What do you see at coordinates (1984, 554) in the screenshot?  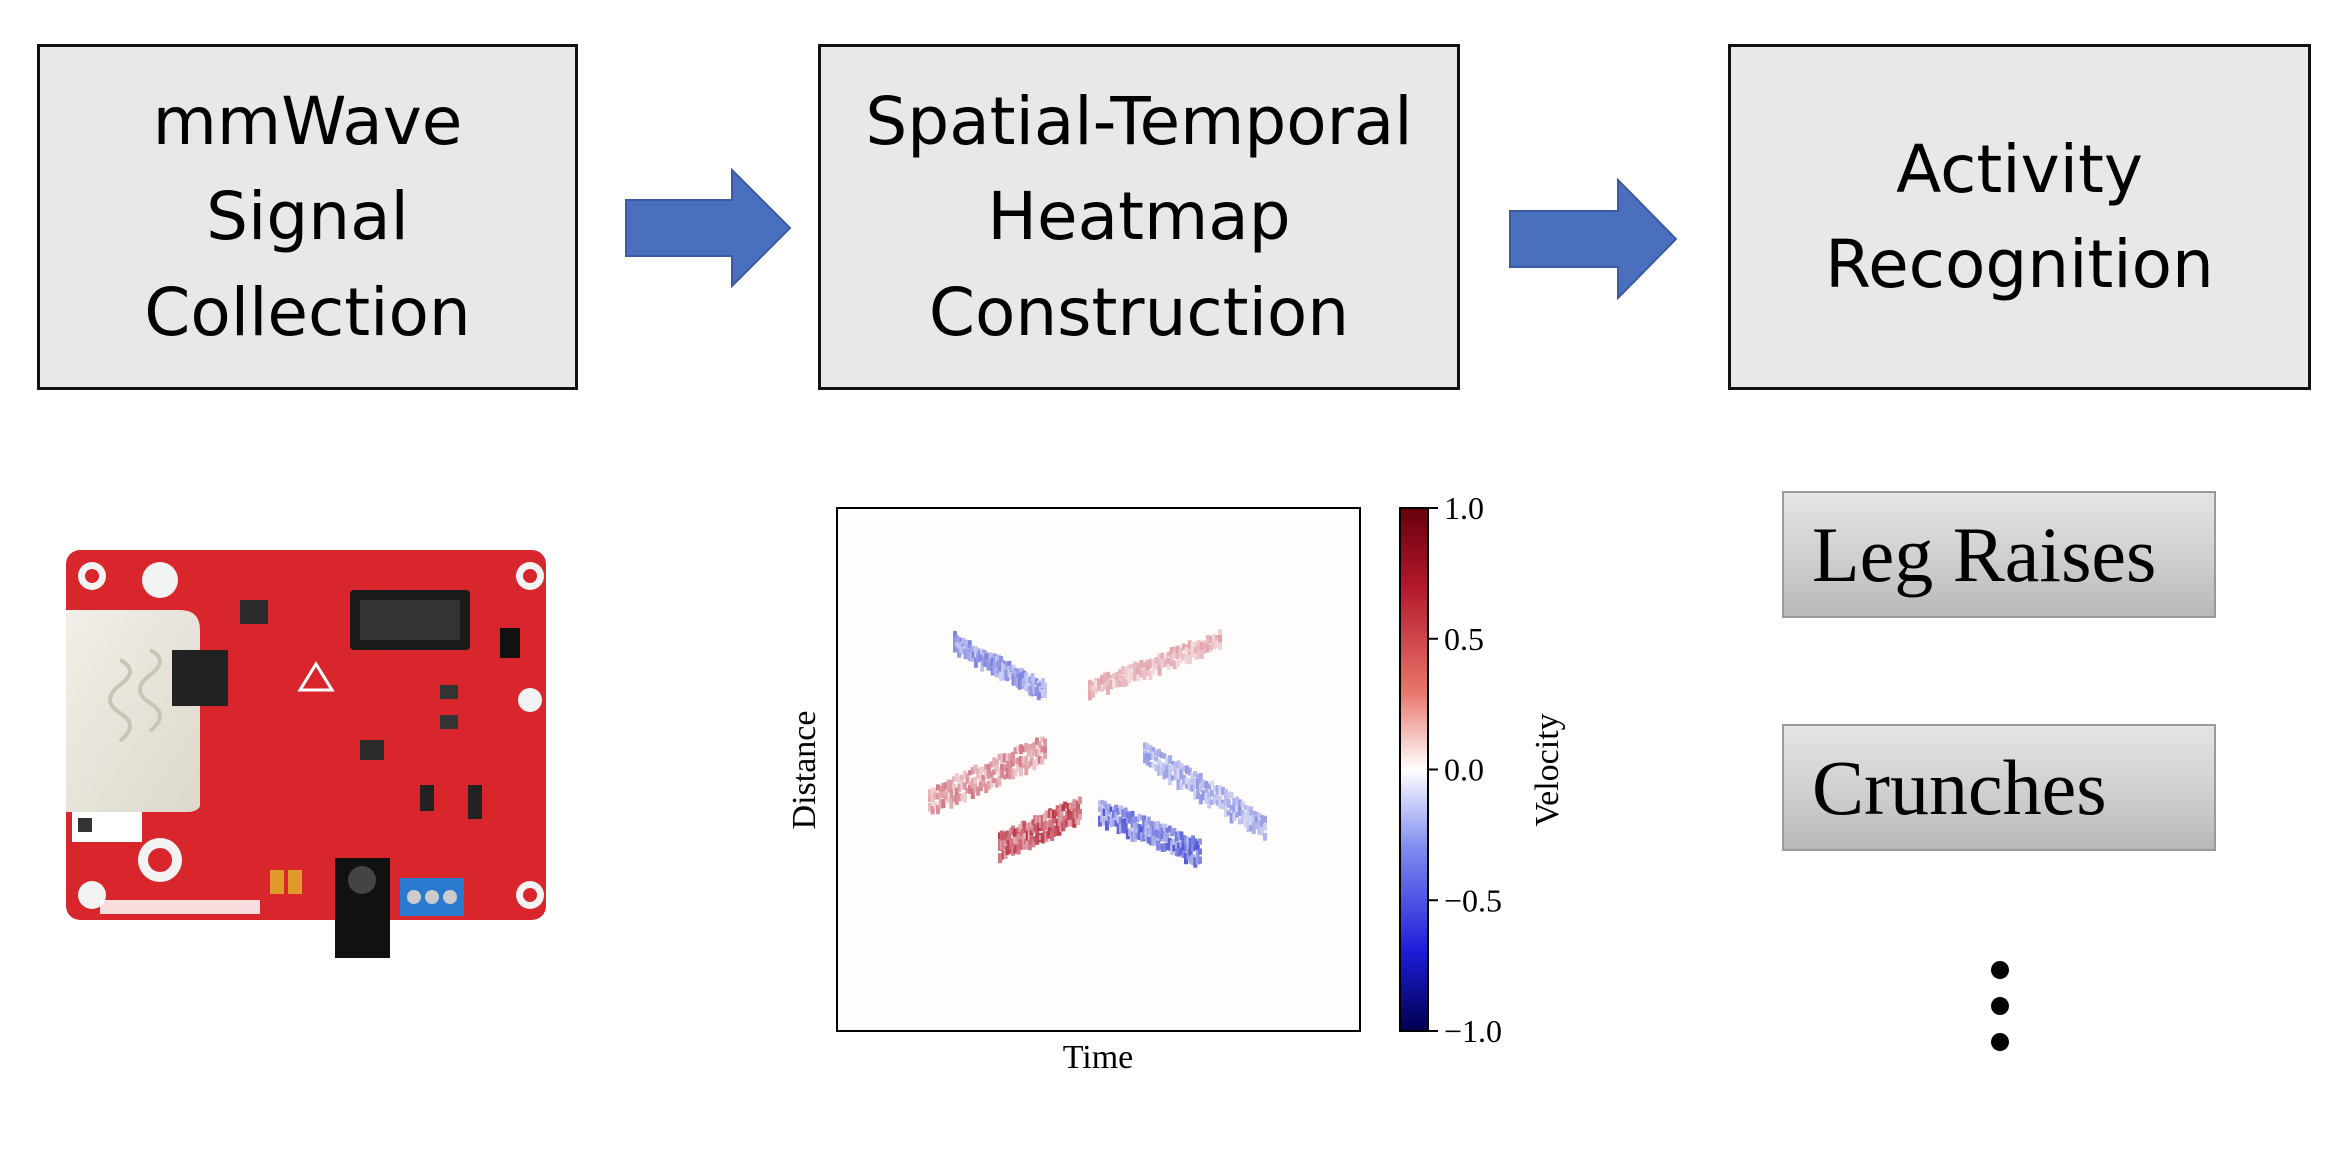 I see `activity-leg-raises-label: Leg Raises` at bounding box center [1984, 554].